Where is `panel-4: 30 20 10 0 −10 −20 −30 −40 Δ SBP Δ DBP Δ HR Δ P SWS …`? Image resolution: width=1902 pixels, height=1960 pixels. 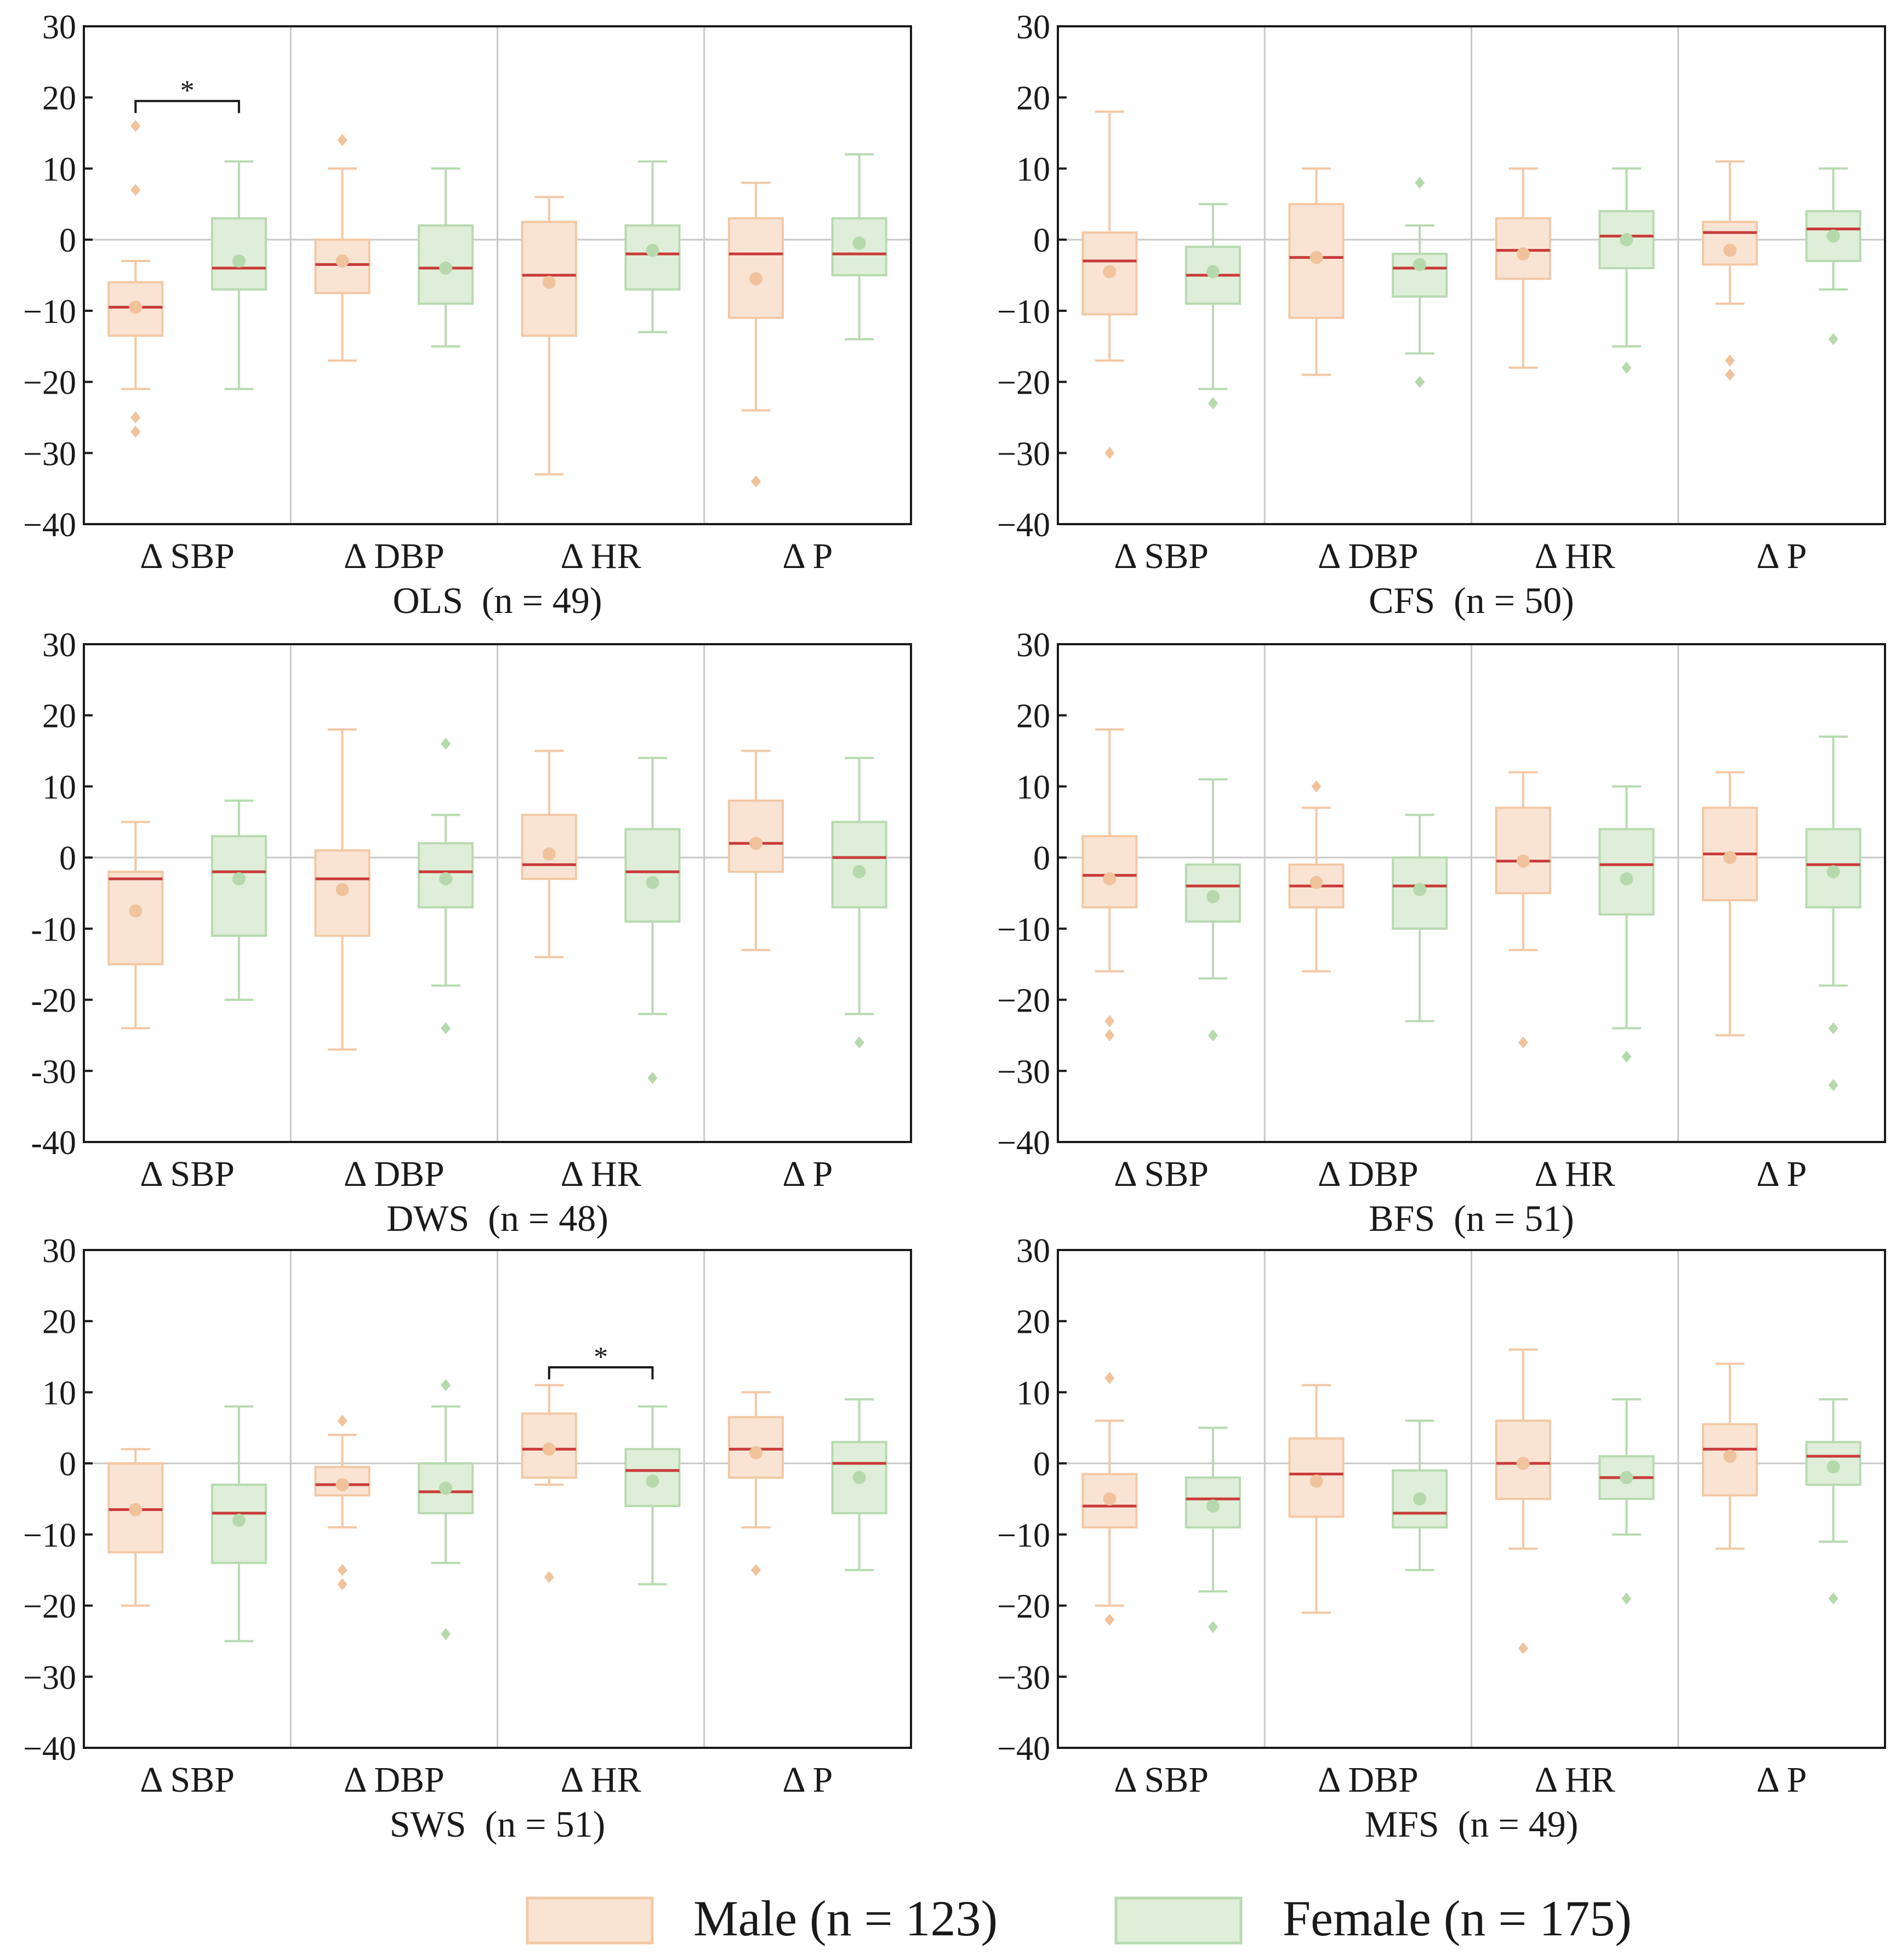 panel-4: 30 20 10 0 −10 −20 −30 −40 Δ SBP Δ DBP Δ HR Δ P SWS … is located at coordinates (467, 1538).